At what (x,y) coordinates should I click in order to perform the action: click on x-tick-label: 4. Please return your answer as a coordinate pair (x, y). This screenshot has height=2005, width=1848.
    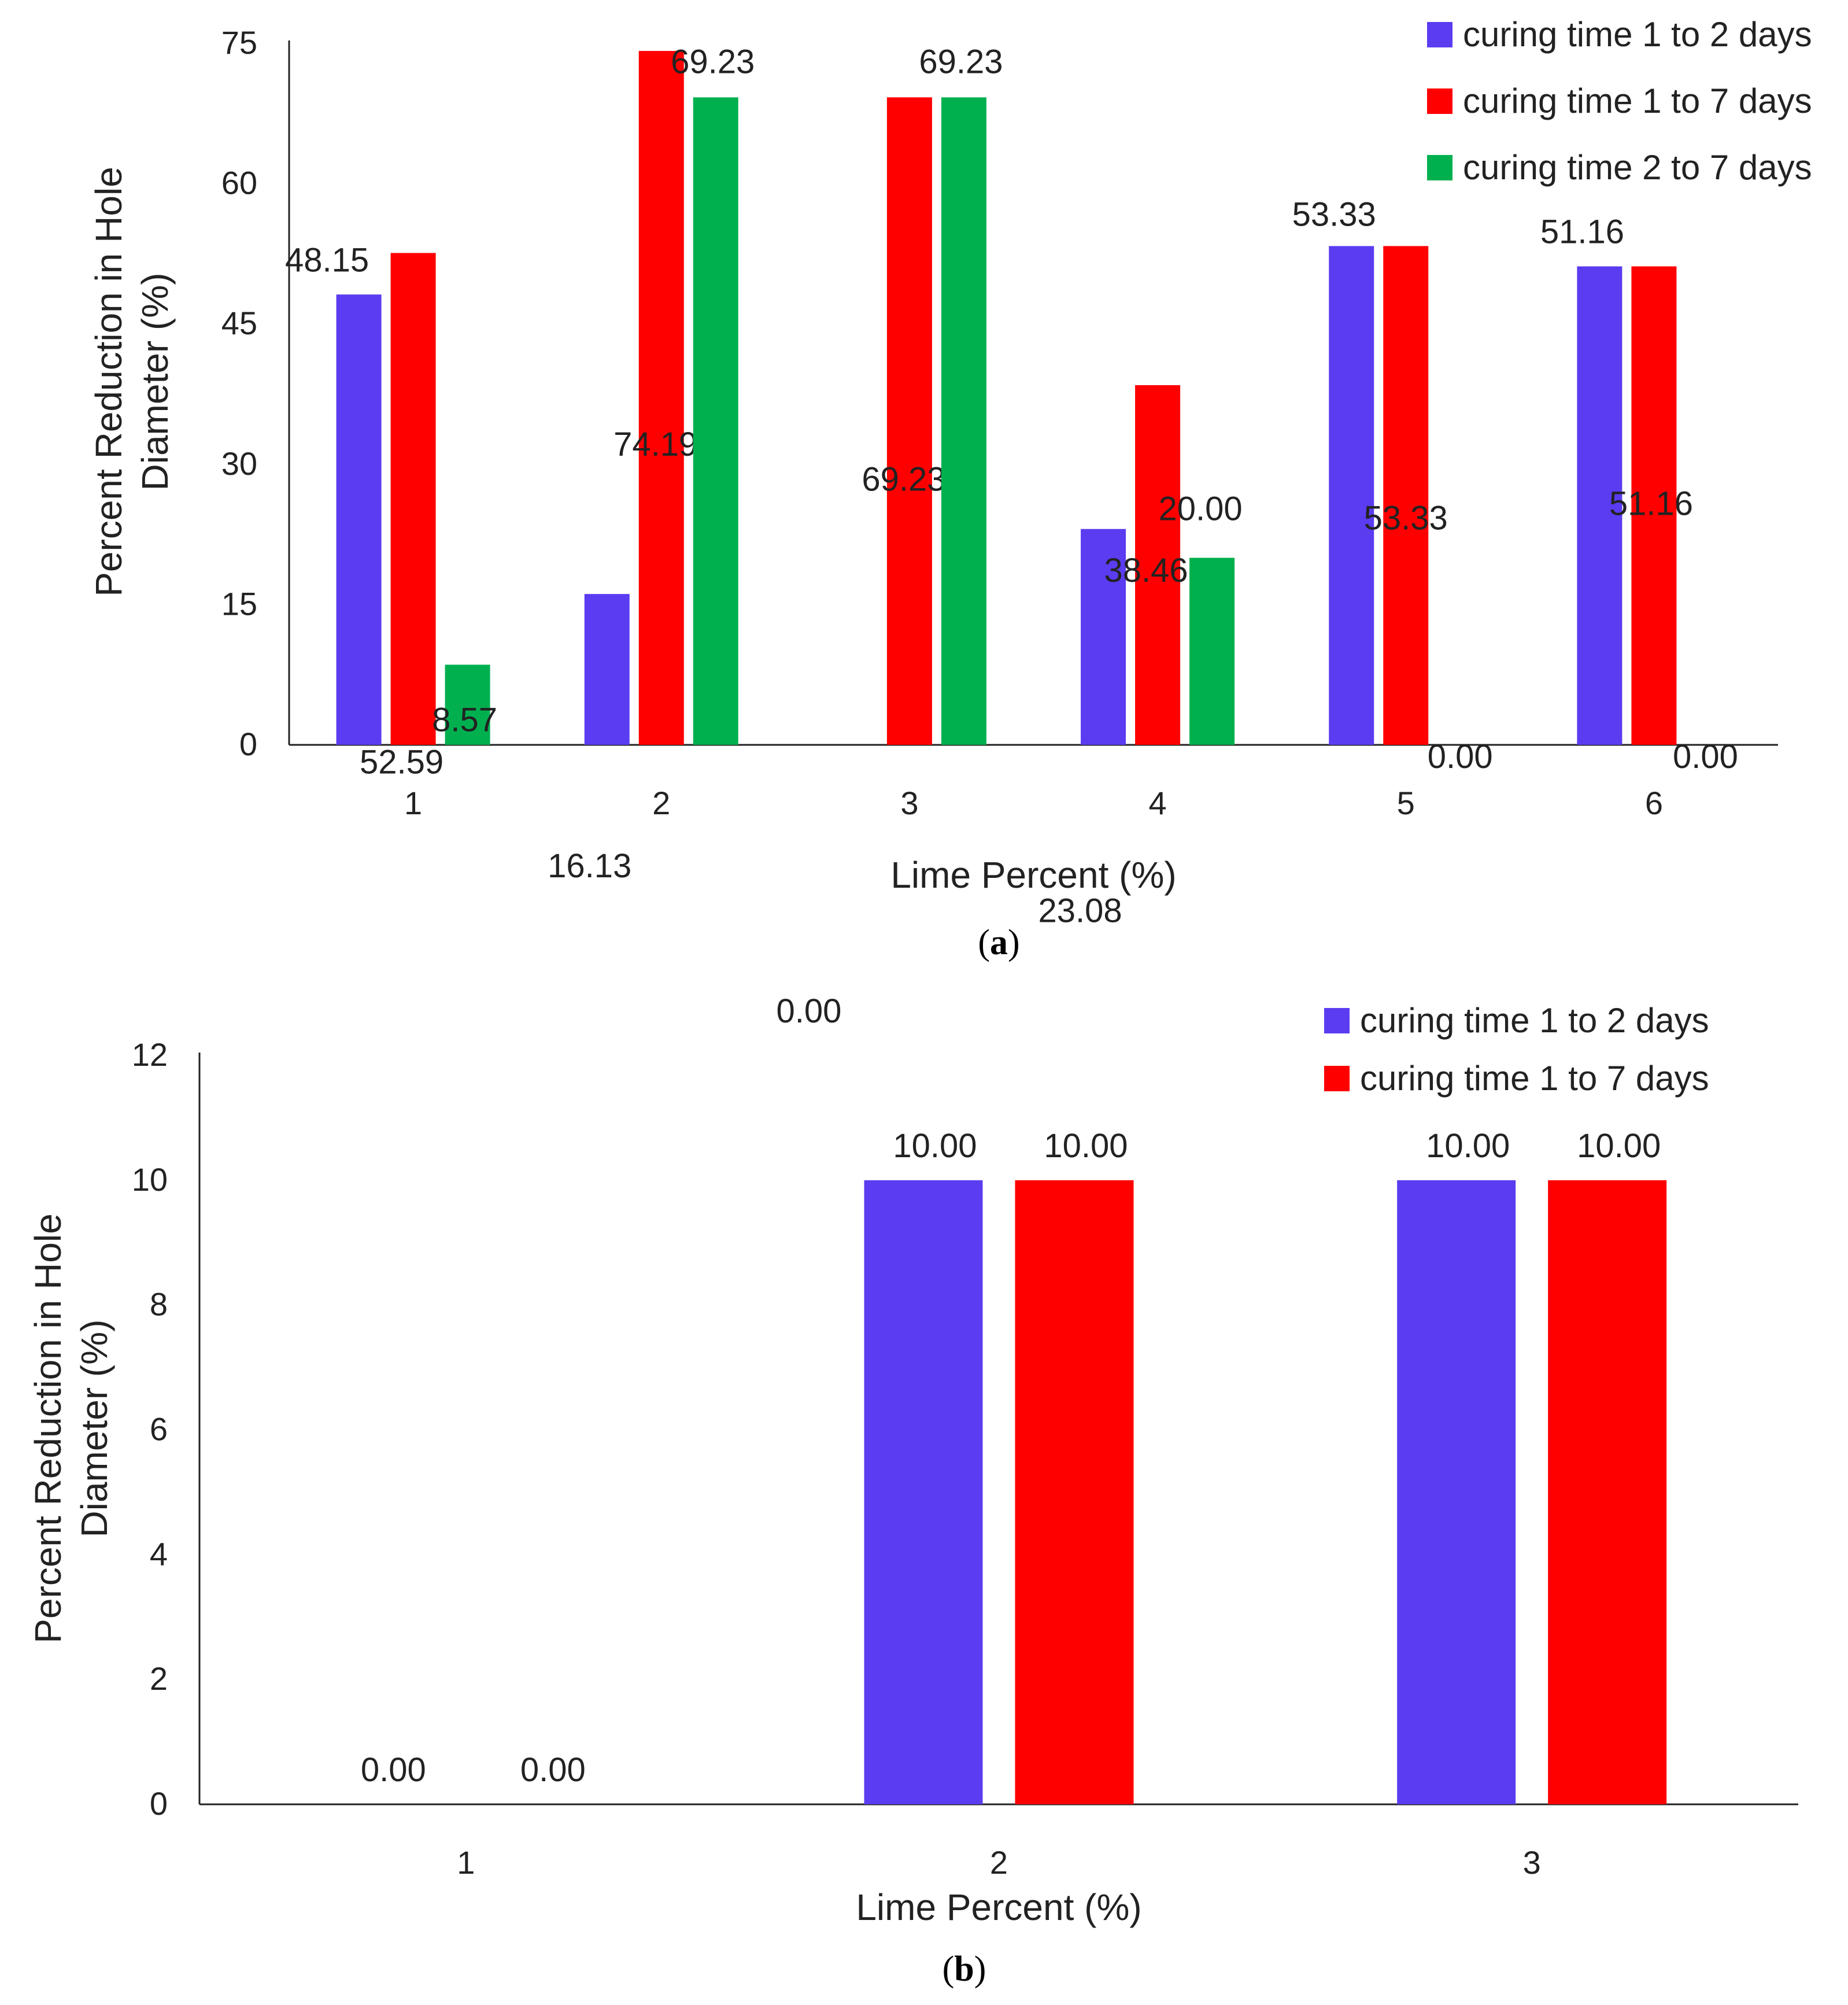
    Looking at the image, I should click on (1158, 803).